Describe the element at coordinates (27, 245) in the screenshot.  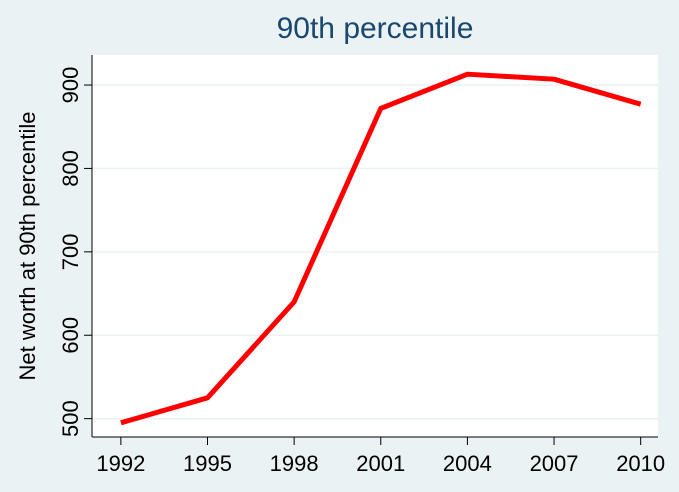
I see `y-axis-label: Net worth at 90th percentile` at that location.